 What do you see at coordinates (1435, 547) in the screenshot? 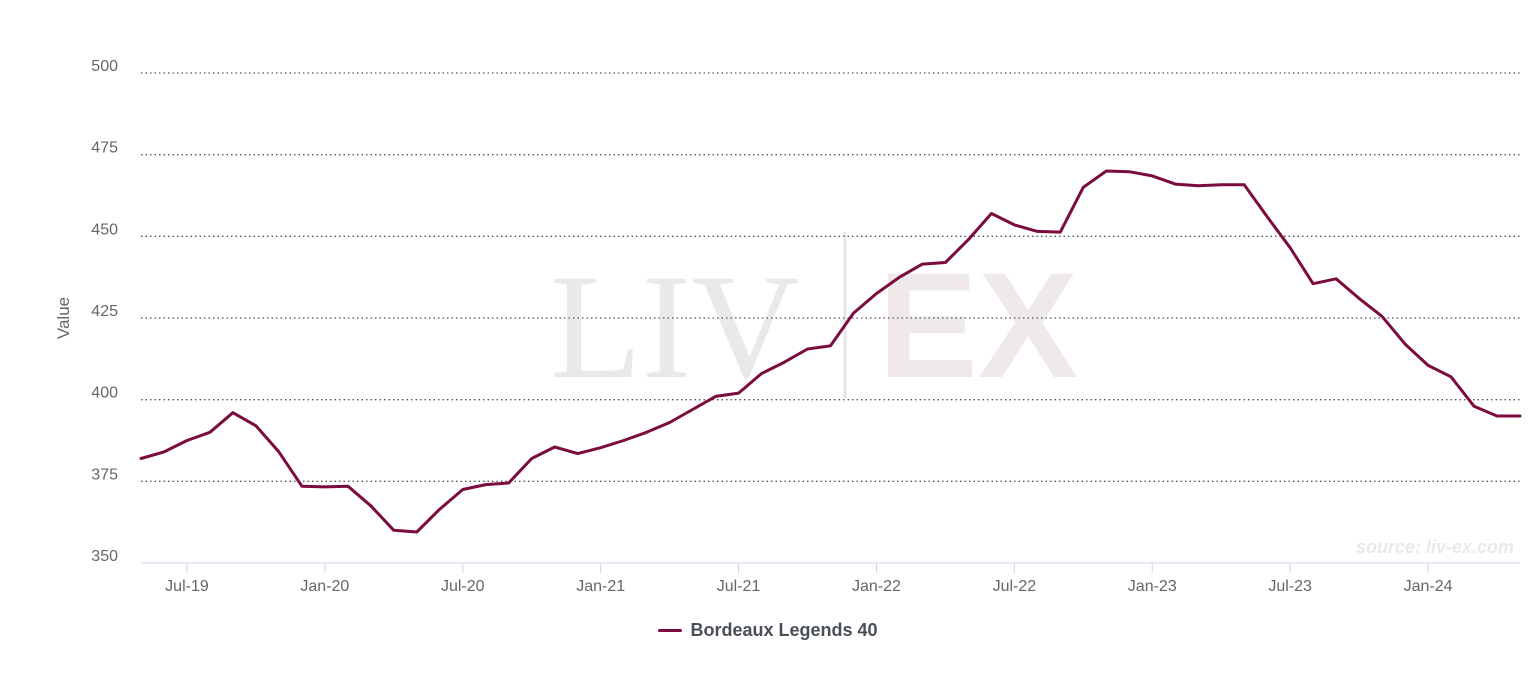
I see `source-credit: source: liv-ex.com` at bounding box center [1435, 547].